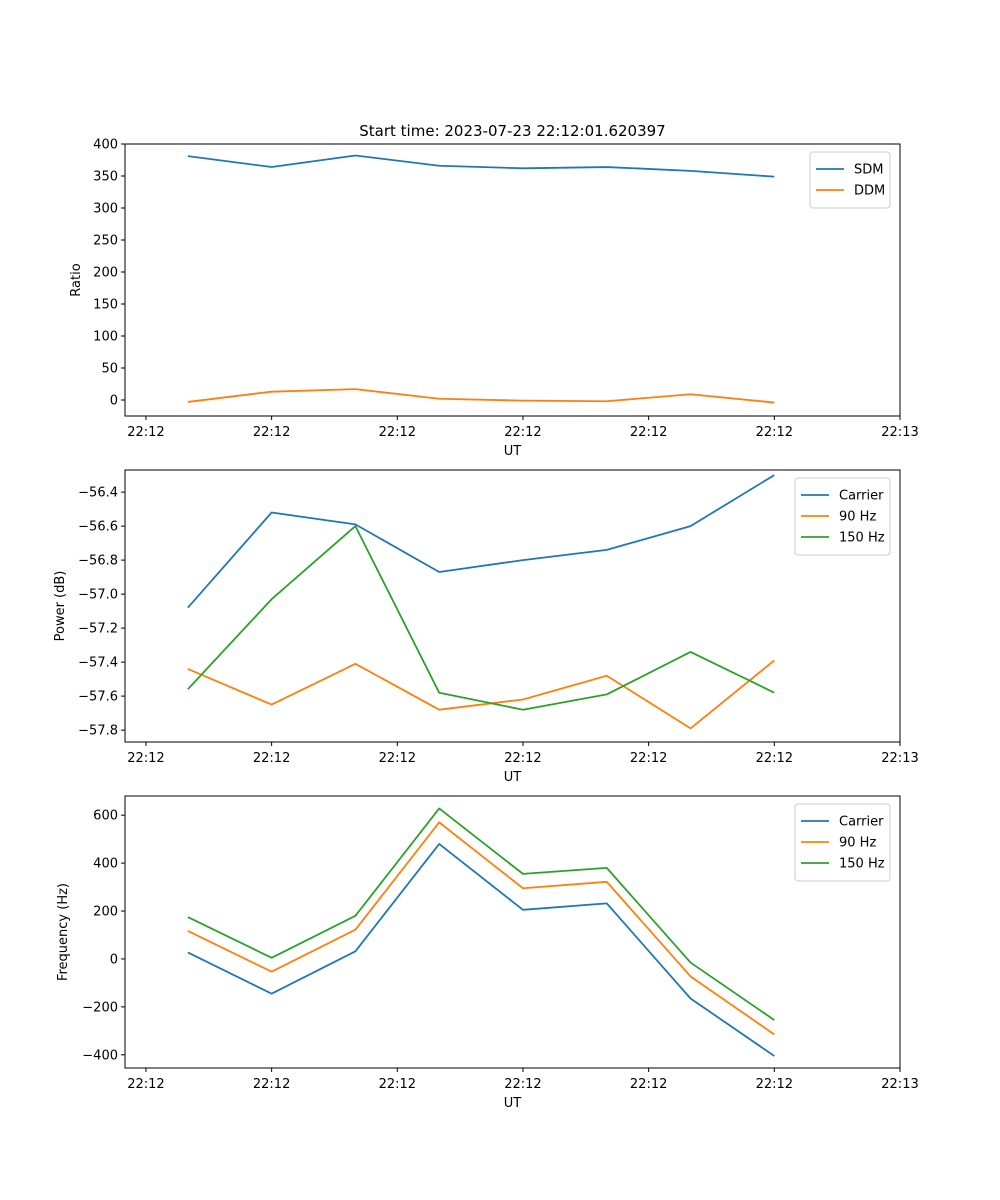 The height and width of the screenshot is (1200, 1000). What do you see at coordinates (98, 731) in the screenshot?
I see `y-tick-label: −57.8` at bounding box center [98, 731].